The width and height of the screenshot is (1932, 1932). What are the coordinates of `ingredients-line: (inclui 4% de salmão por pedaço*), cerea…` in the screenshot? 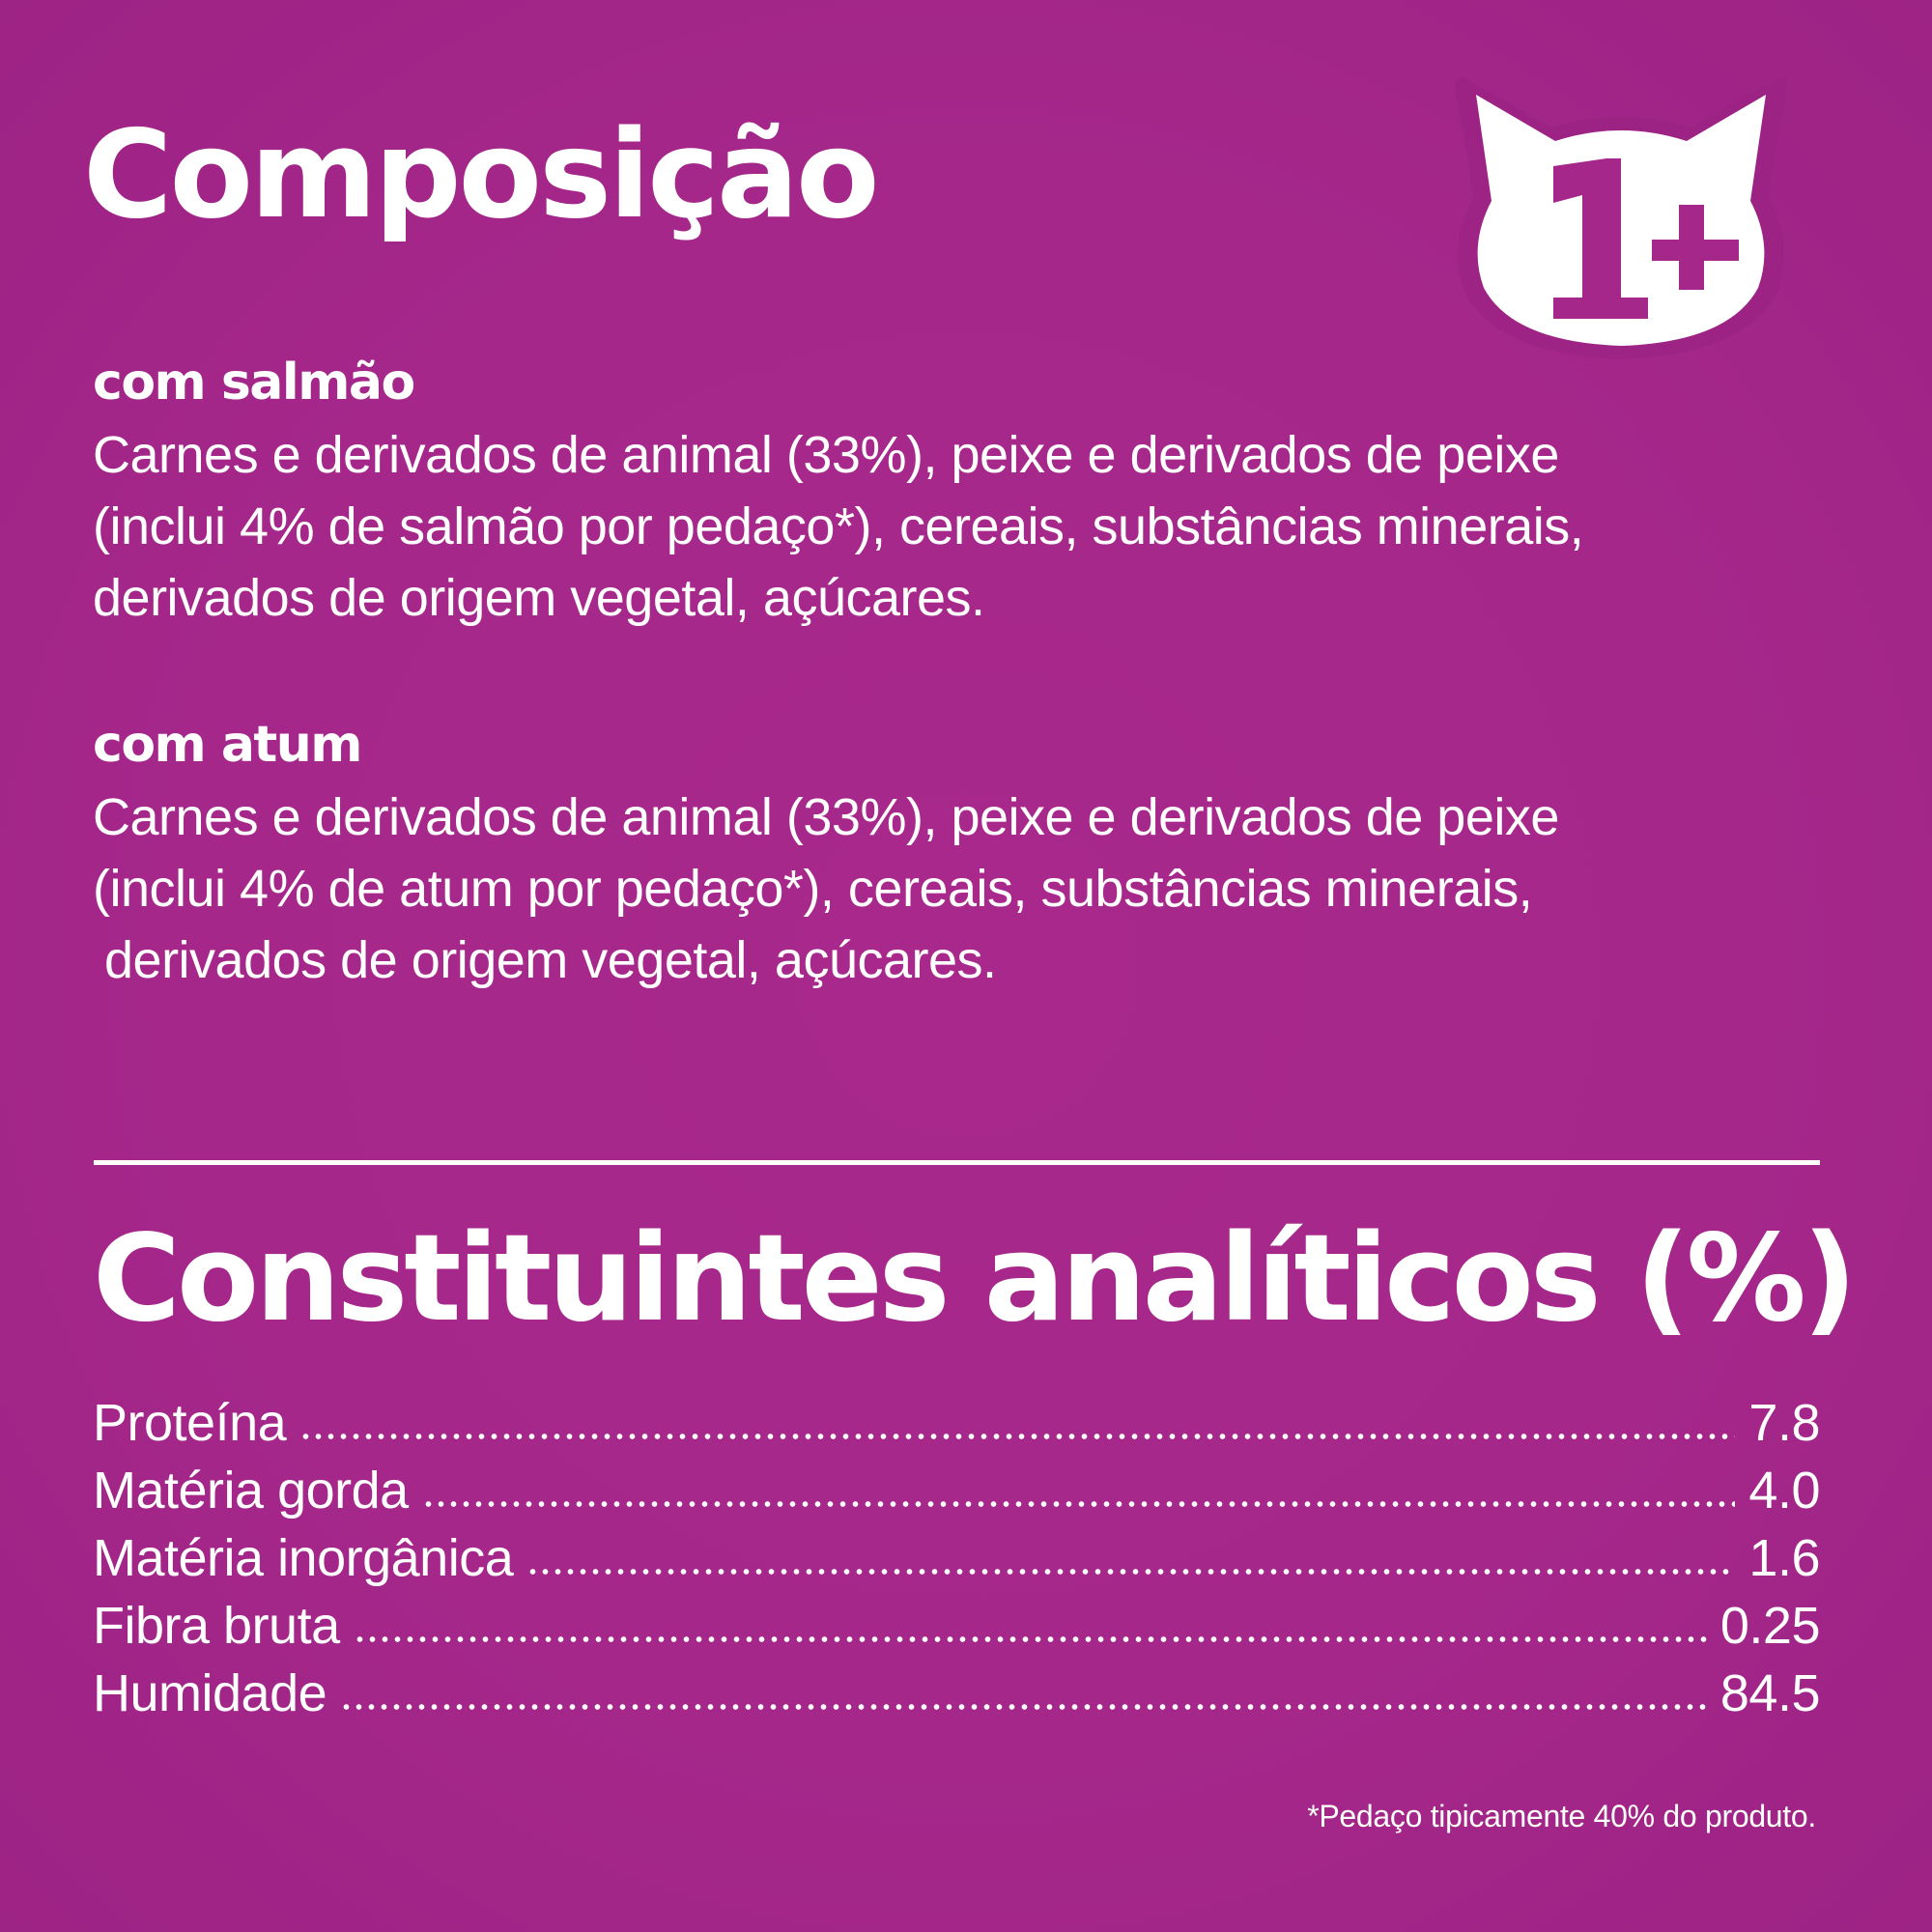 It's located at (838, 526).